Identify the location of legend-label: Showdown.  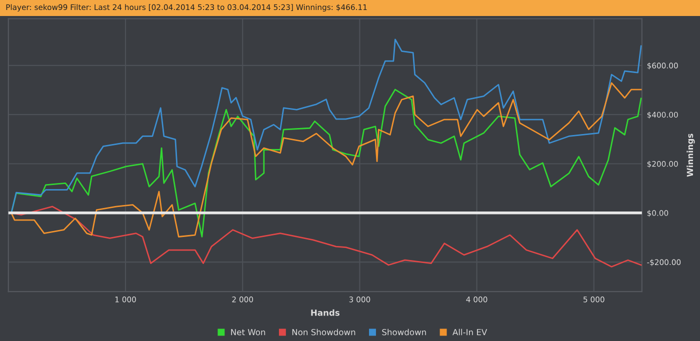
(404, 332).